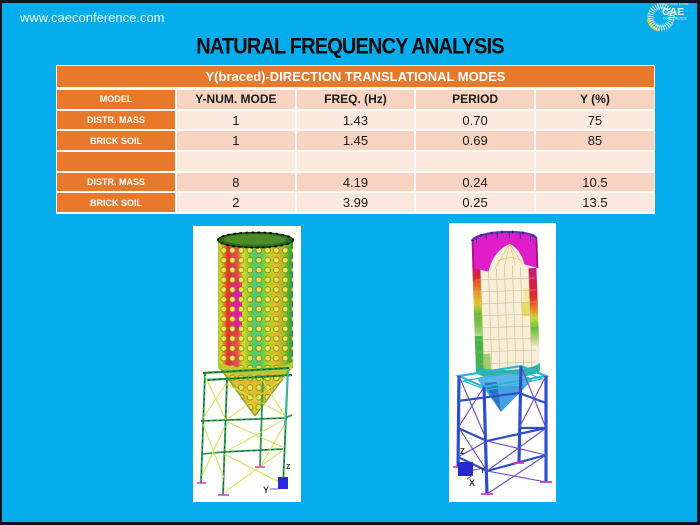  I want to click on svg-text: CAE, so click(673, 12).